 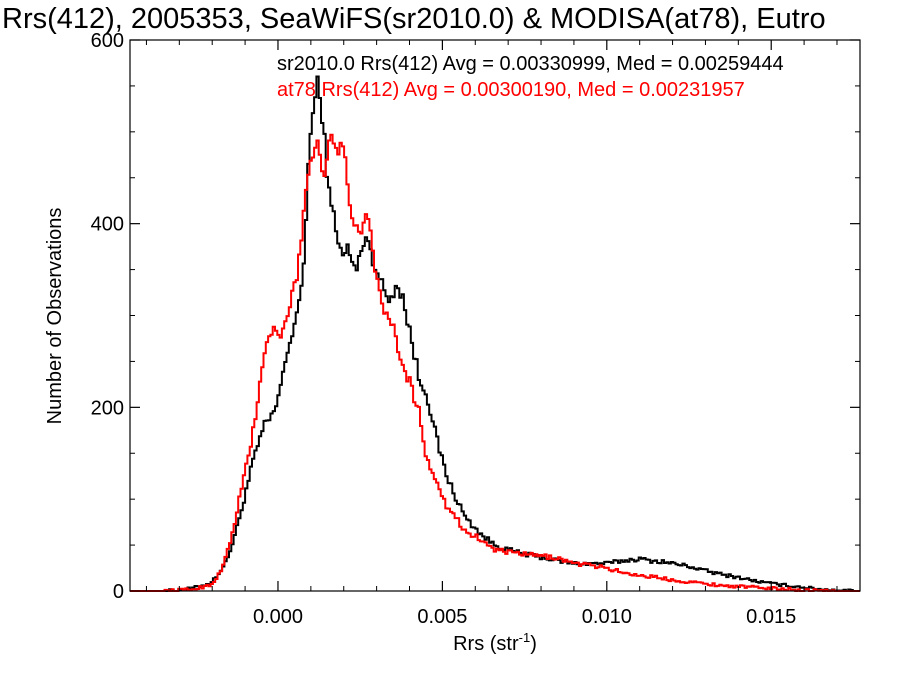 I want to click on y-tick-label: 600, so click(x=107, y=41).